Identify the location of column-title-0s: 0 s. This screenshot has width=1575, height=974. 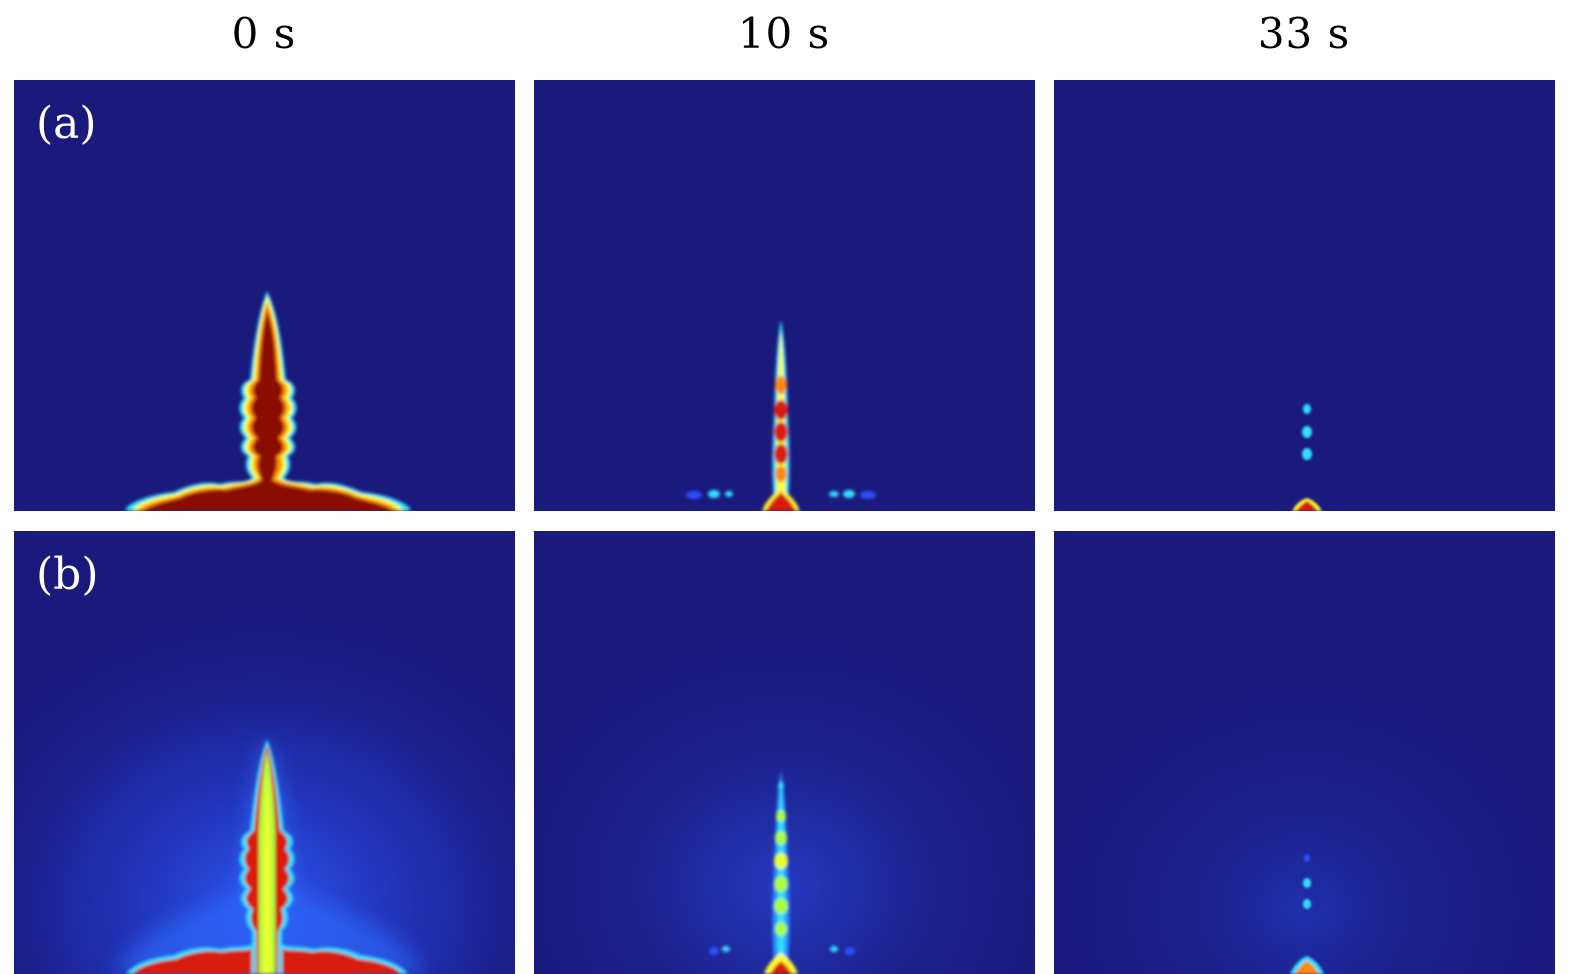
(264, 33).